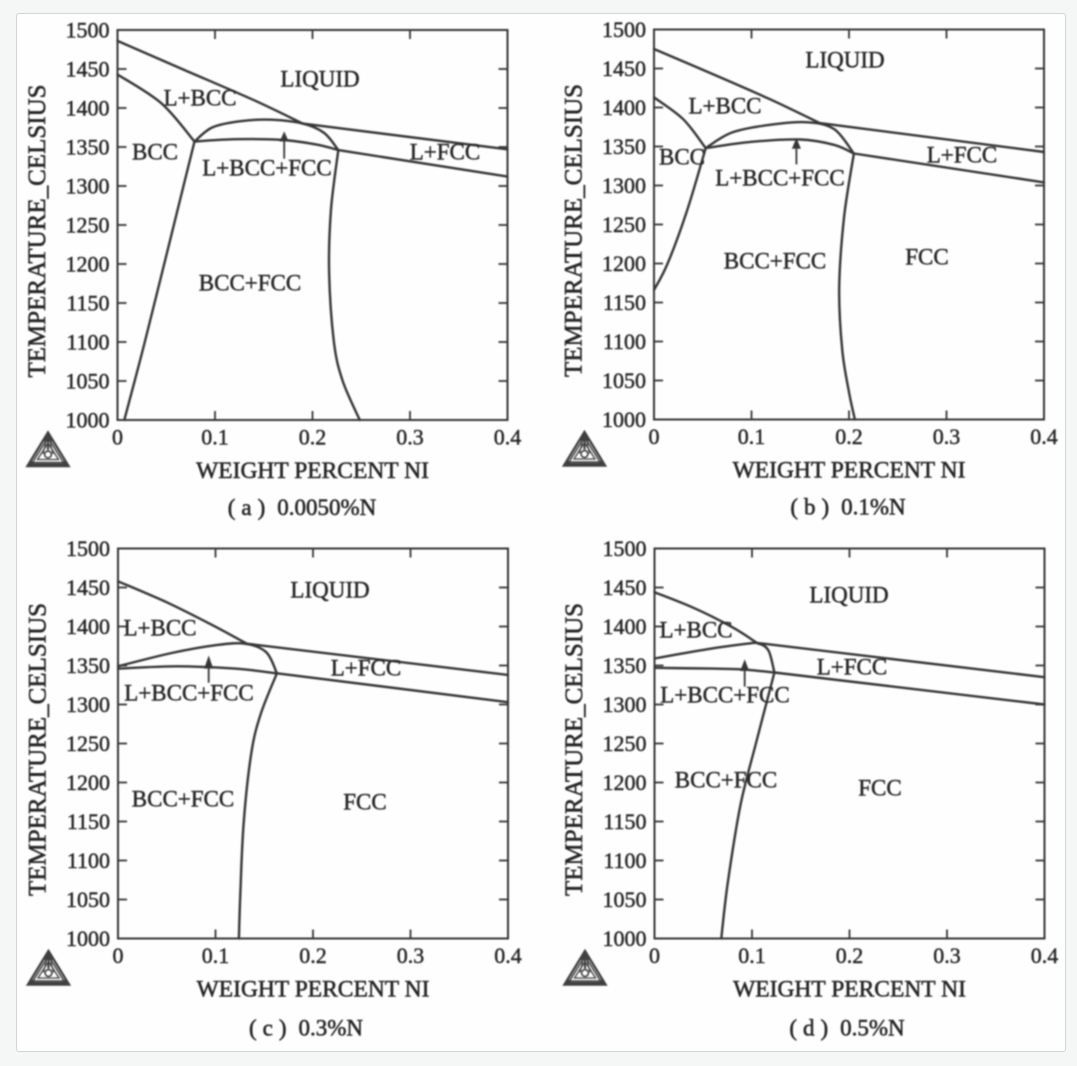 Image resolution: width=1077 pixels, height=1066 pixels. Describe the element at coordinates (306, 1027) in the screenshot. I see `svg-text:(c)0.3%N: (c) 0.3%N` at that location.